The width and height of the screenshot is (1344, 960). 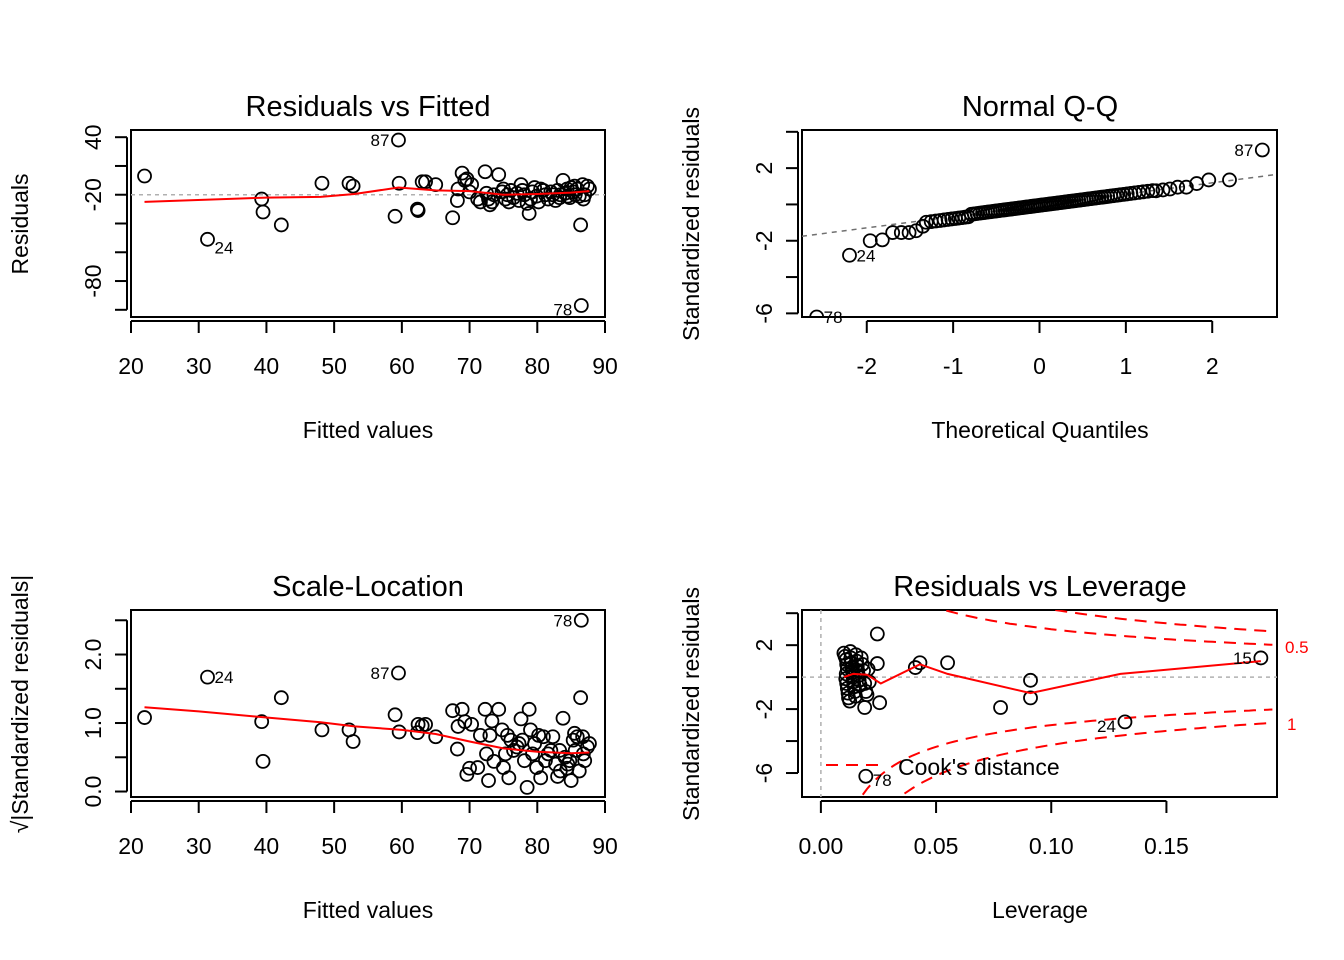 I want to click on x-tick-label: 0.10, so click(x=1051, y=846).